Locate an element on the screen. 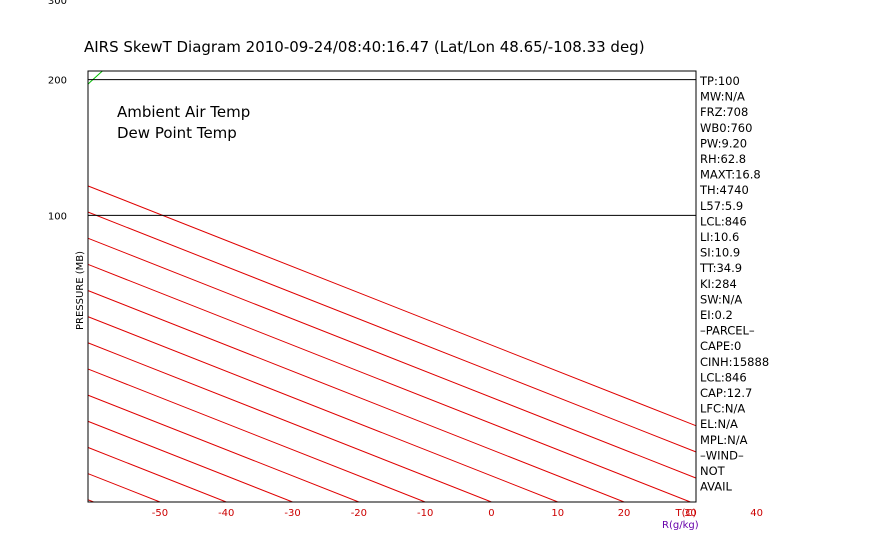 This screenshot has width=870, height=560. index-line: SW:N/A is located at coordinates (721, 299).